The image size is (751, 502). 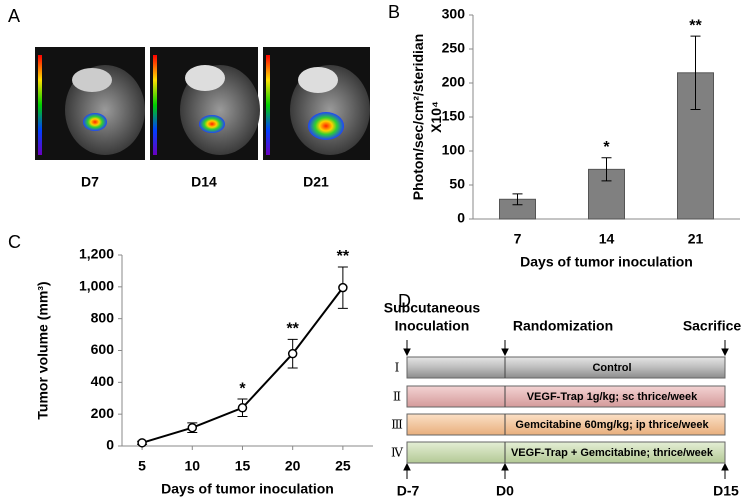 What do you see at coordinates (43, 350) in the screenshot?
I see `y-axis-label: Tumor volume (mm³)` at bounding box center [43, 350].